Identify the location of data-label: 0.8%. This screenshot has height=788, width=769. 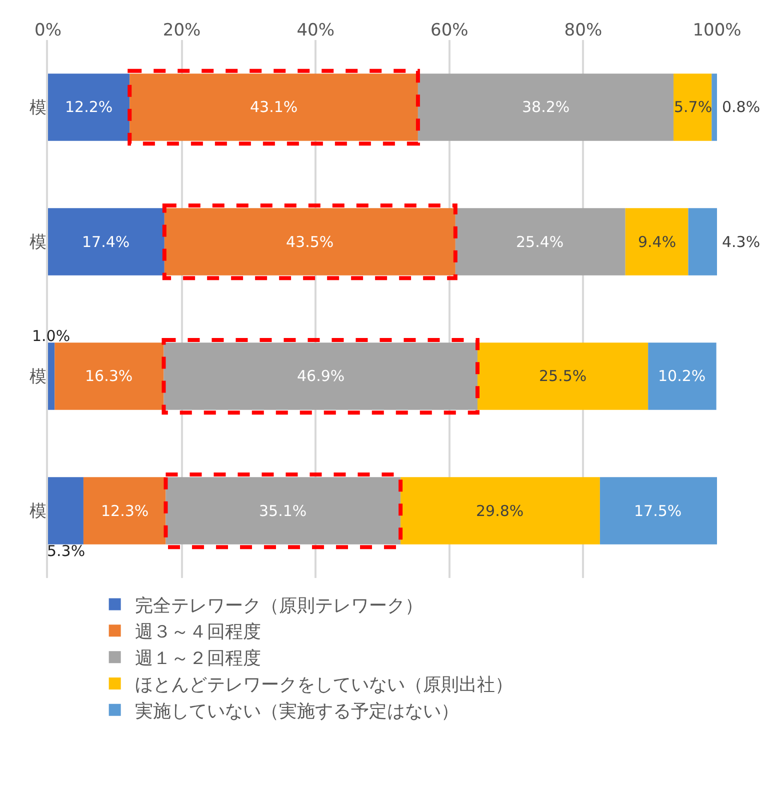
(741, 107).